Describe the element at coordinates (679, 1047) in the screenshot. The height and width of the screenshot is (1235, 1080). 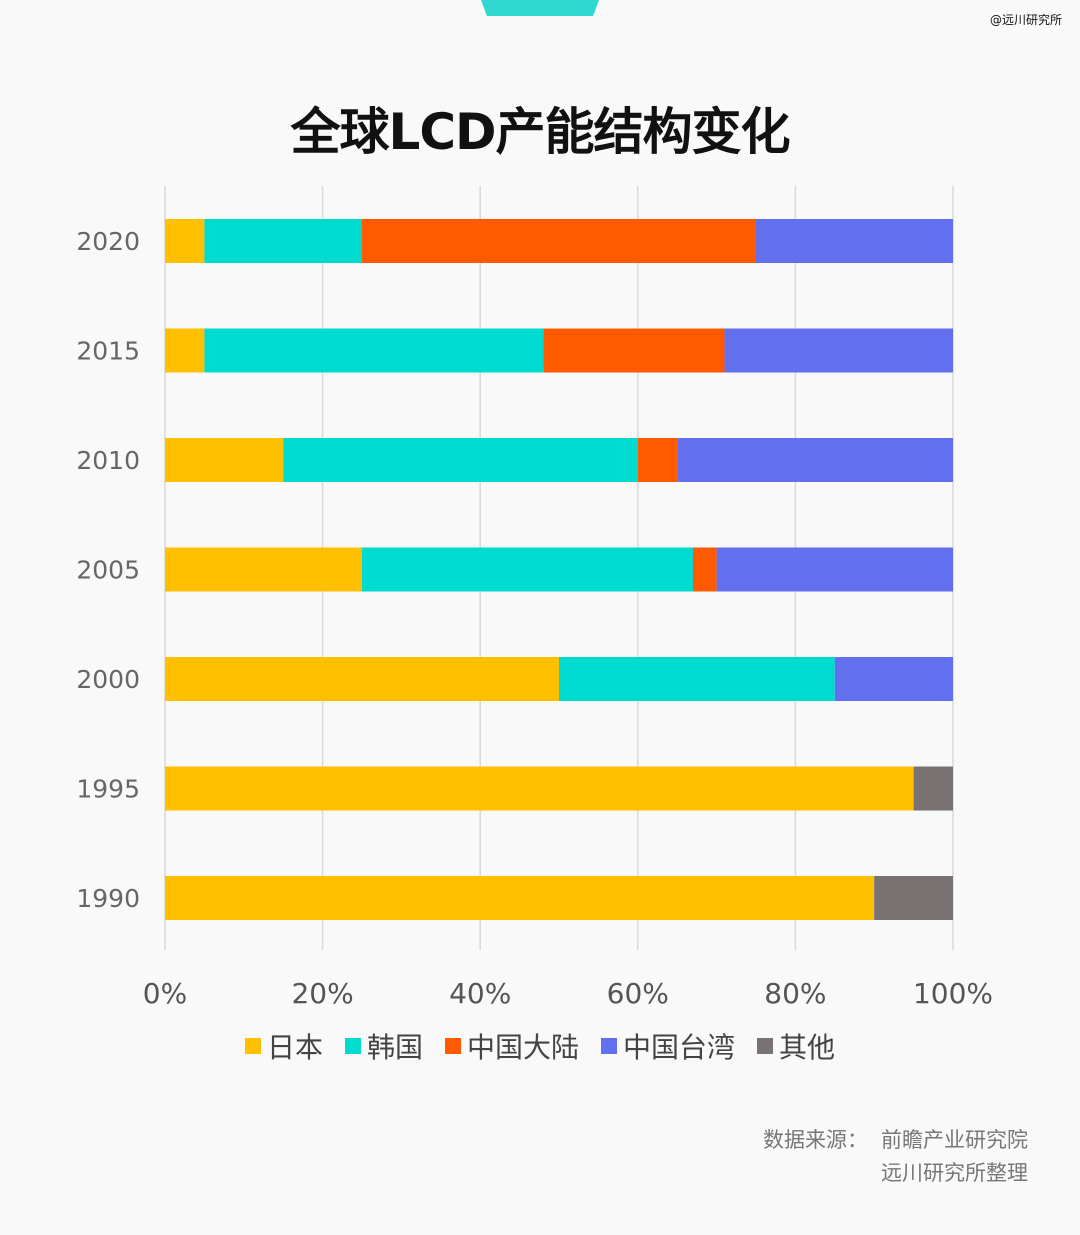
I see `legend-label: 中国台湾` at that location.